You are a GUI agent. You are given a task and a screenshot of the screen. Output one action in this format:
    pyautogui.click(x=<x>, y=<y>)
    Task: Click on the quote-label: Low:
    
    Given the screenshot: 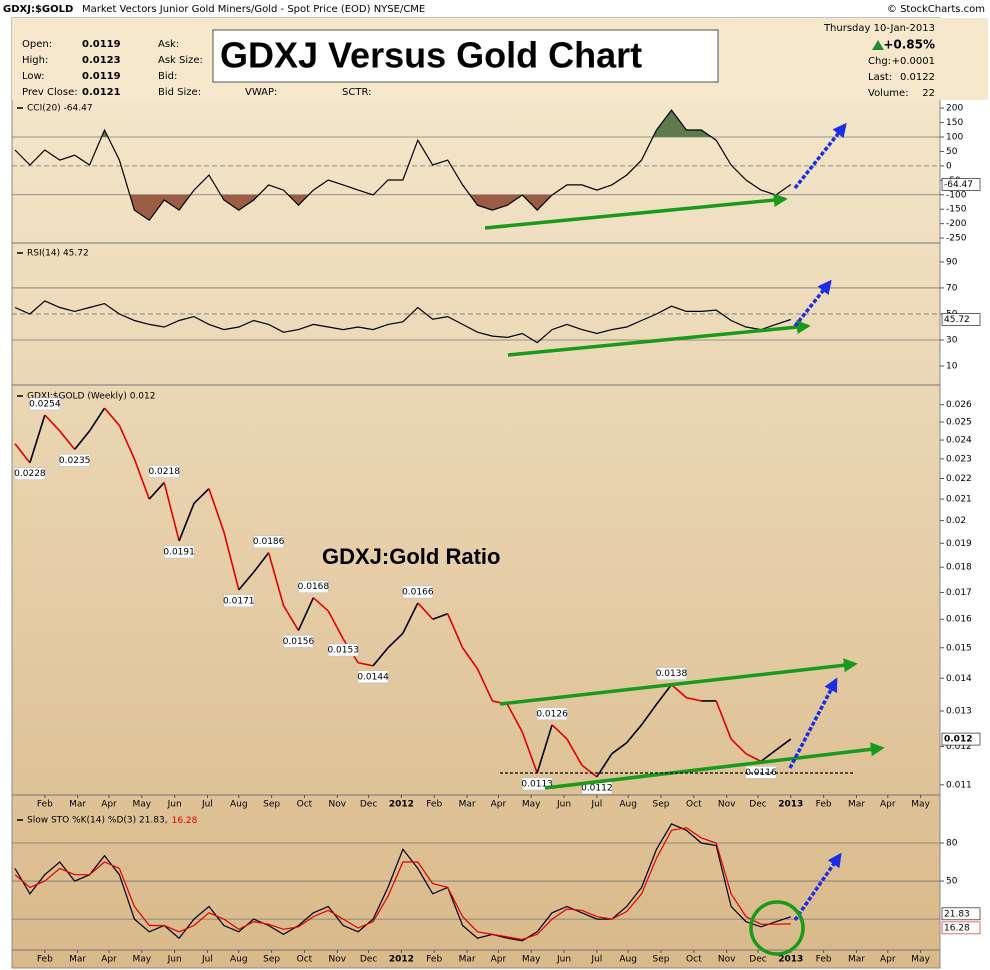 What is the action you would take?
    pyautogui.click(x=33, y=76)
    